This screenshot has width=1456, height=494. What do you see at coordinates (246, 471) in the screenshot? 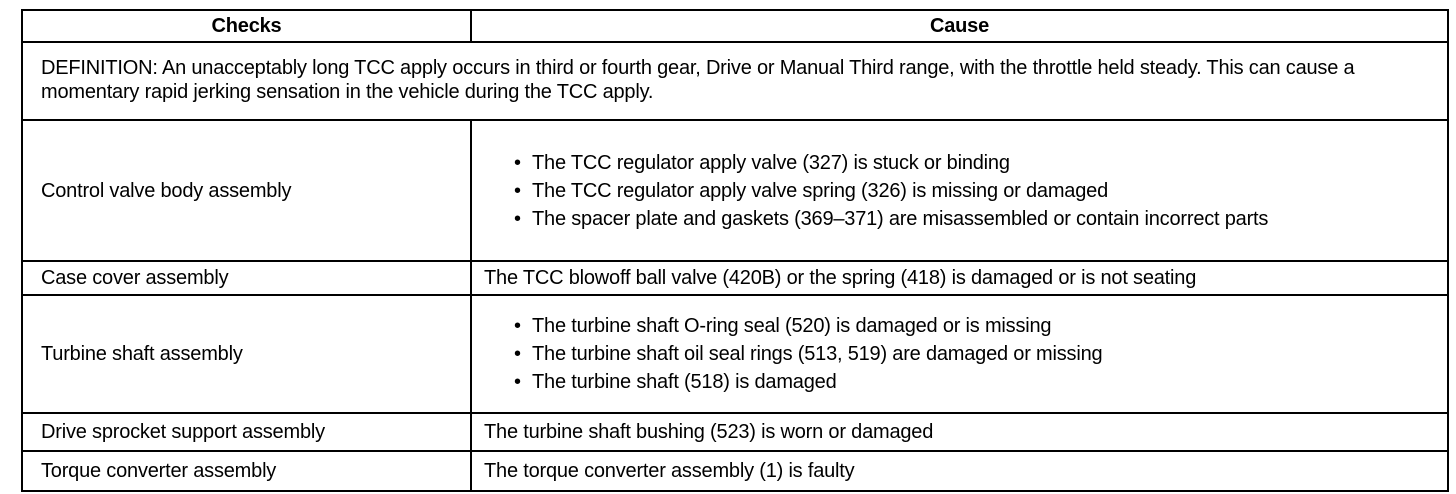
I see `check-cell: Torque converter assembly` at bounding box center [246, 471].